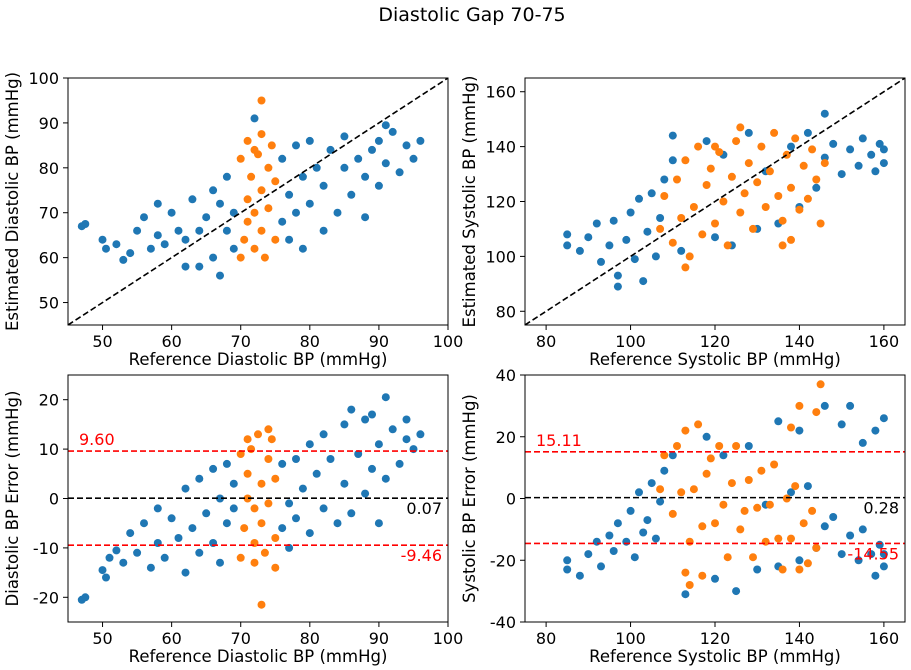 The width and height of the screenshot is (911, 670). I want to click on y-tick-label: 160, so click(500, 92).